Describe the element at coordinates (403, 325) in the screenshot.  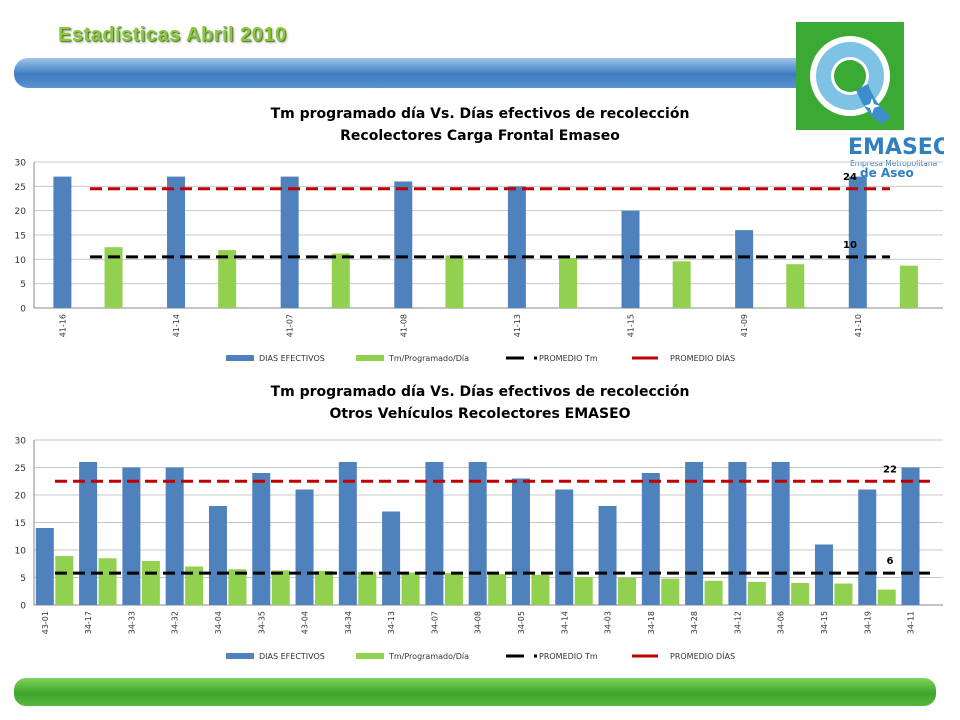
I see `x-tick-label: 41-08` at that location.